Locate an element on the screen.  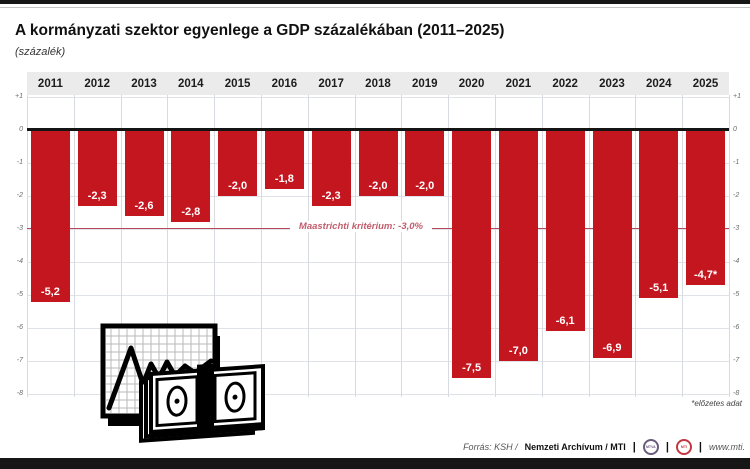
y-axis-tick-left: -1 is located at coordinates (19, 162).